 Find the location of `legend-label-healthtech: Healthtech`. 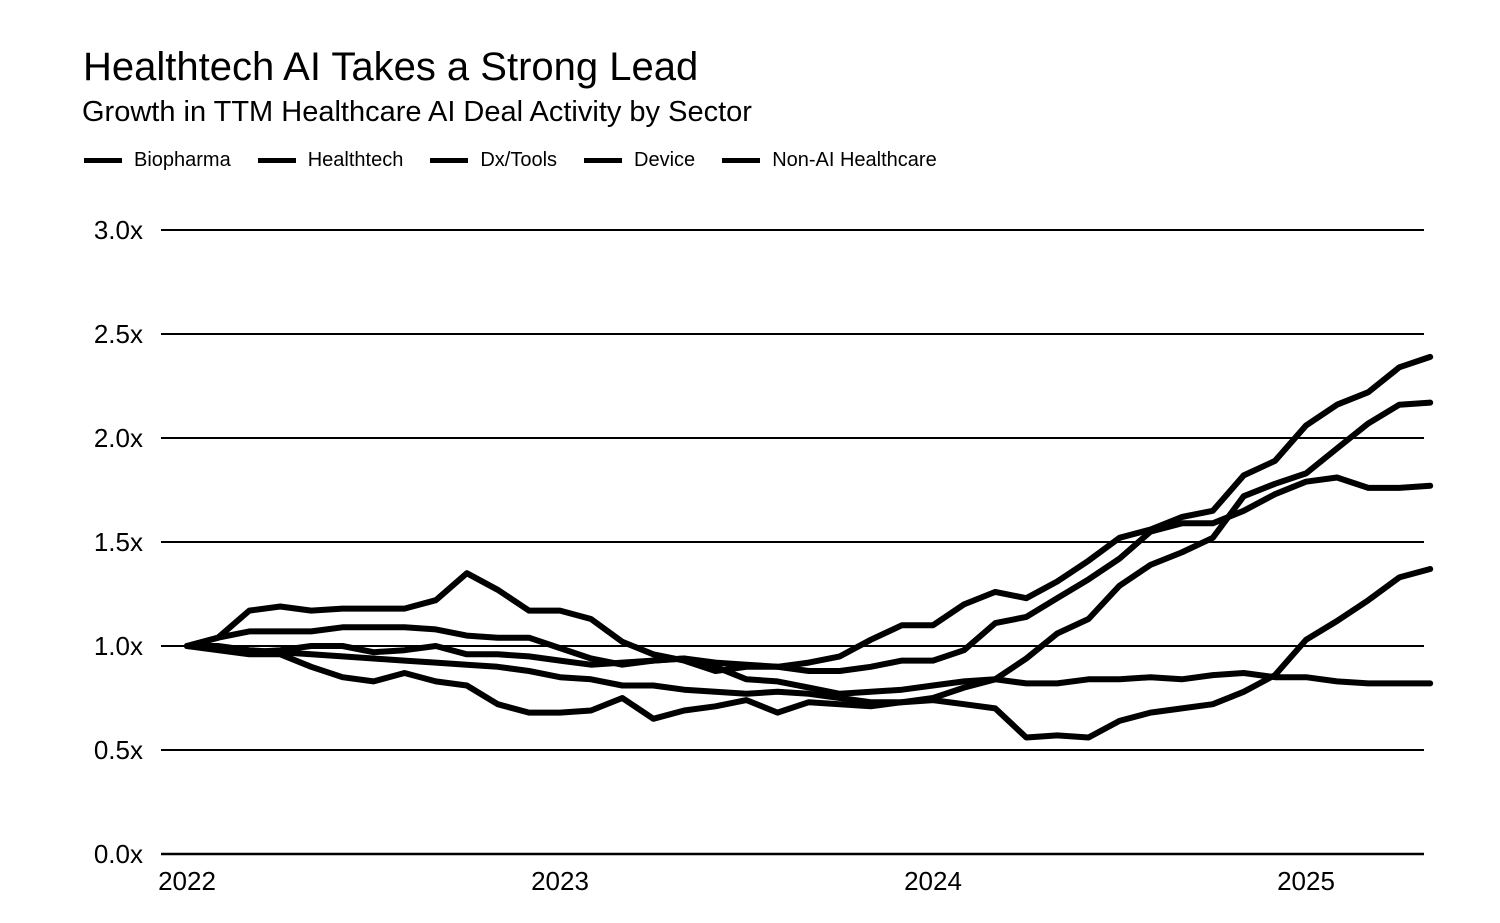

legend-label-healthtech: Healthtech is located at coordinates (355, 160).